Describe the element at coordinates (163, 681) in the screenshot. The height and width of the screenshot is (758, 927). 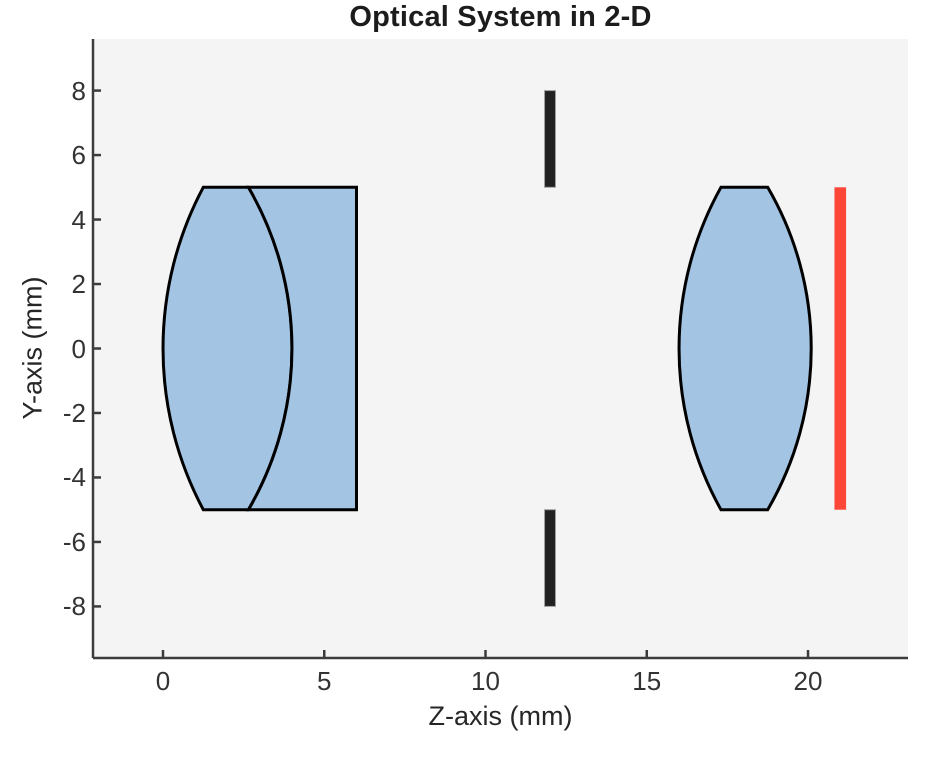
I see `x-tick-label: 0` at that location.